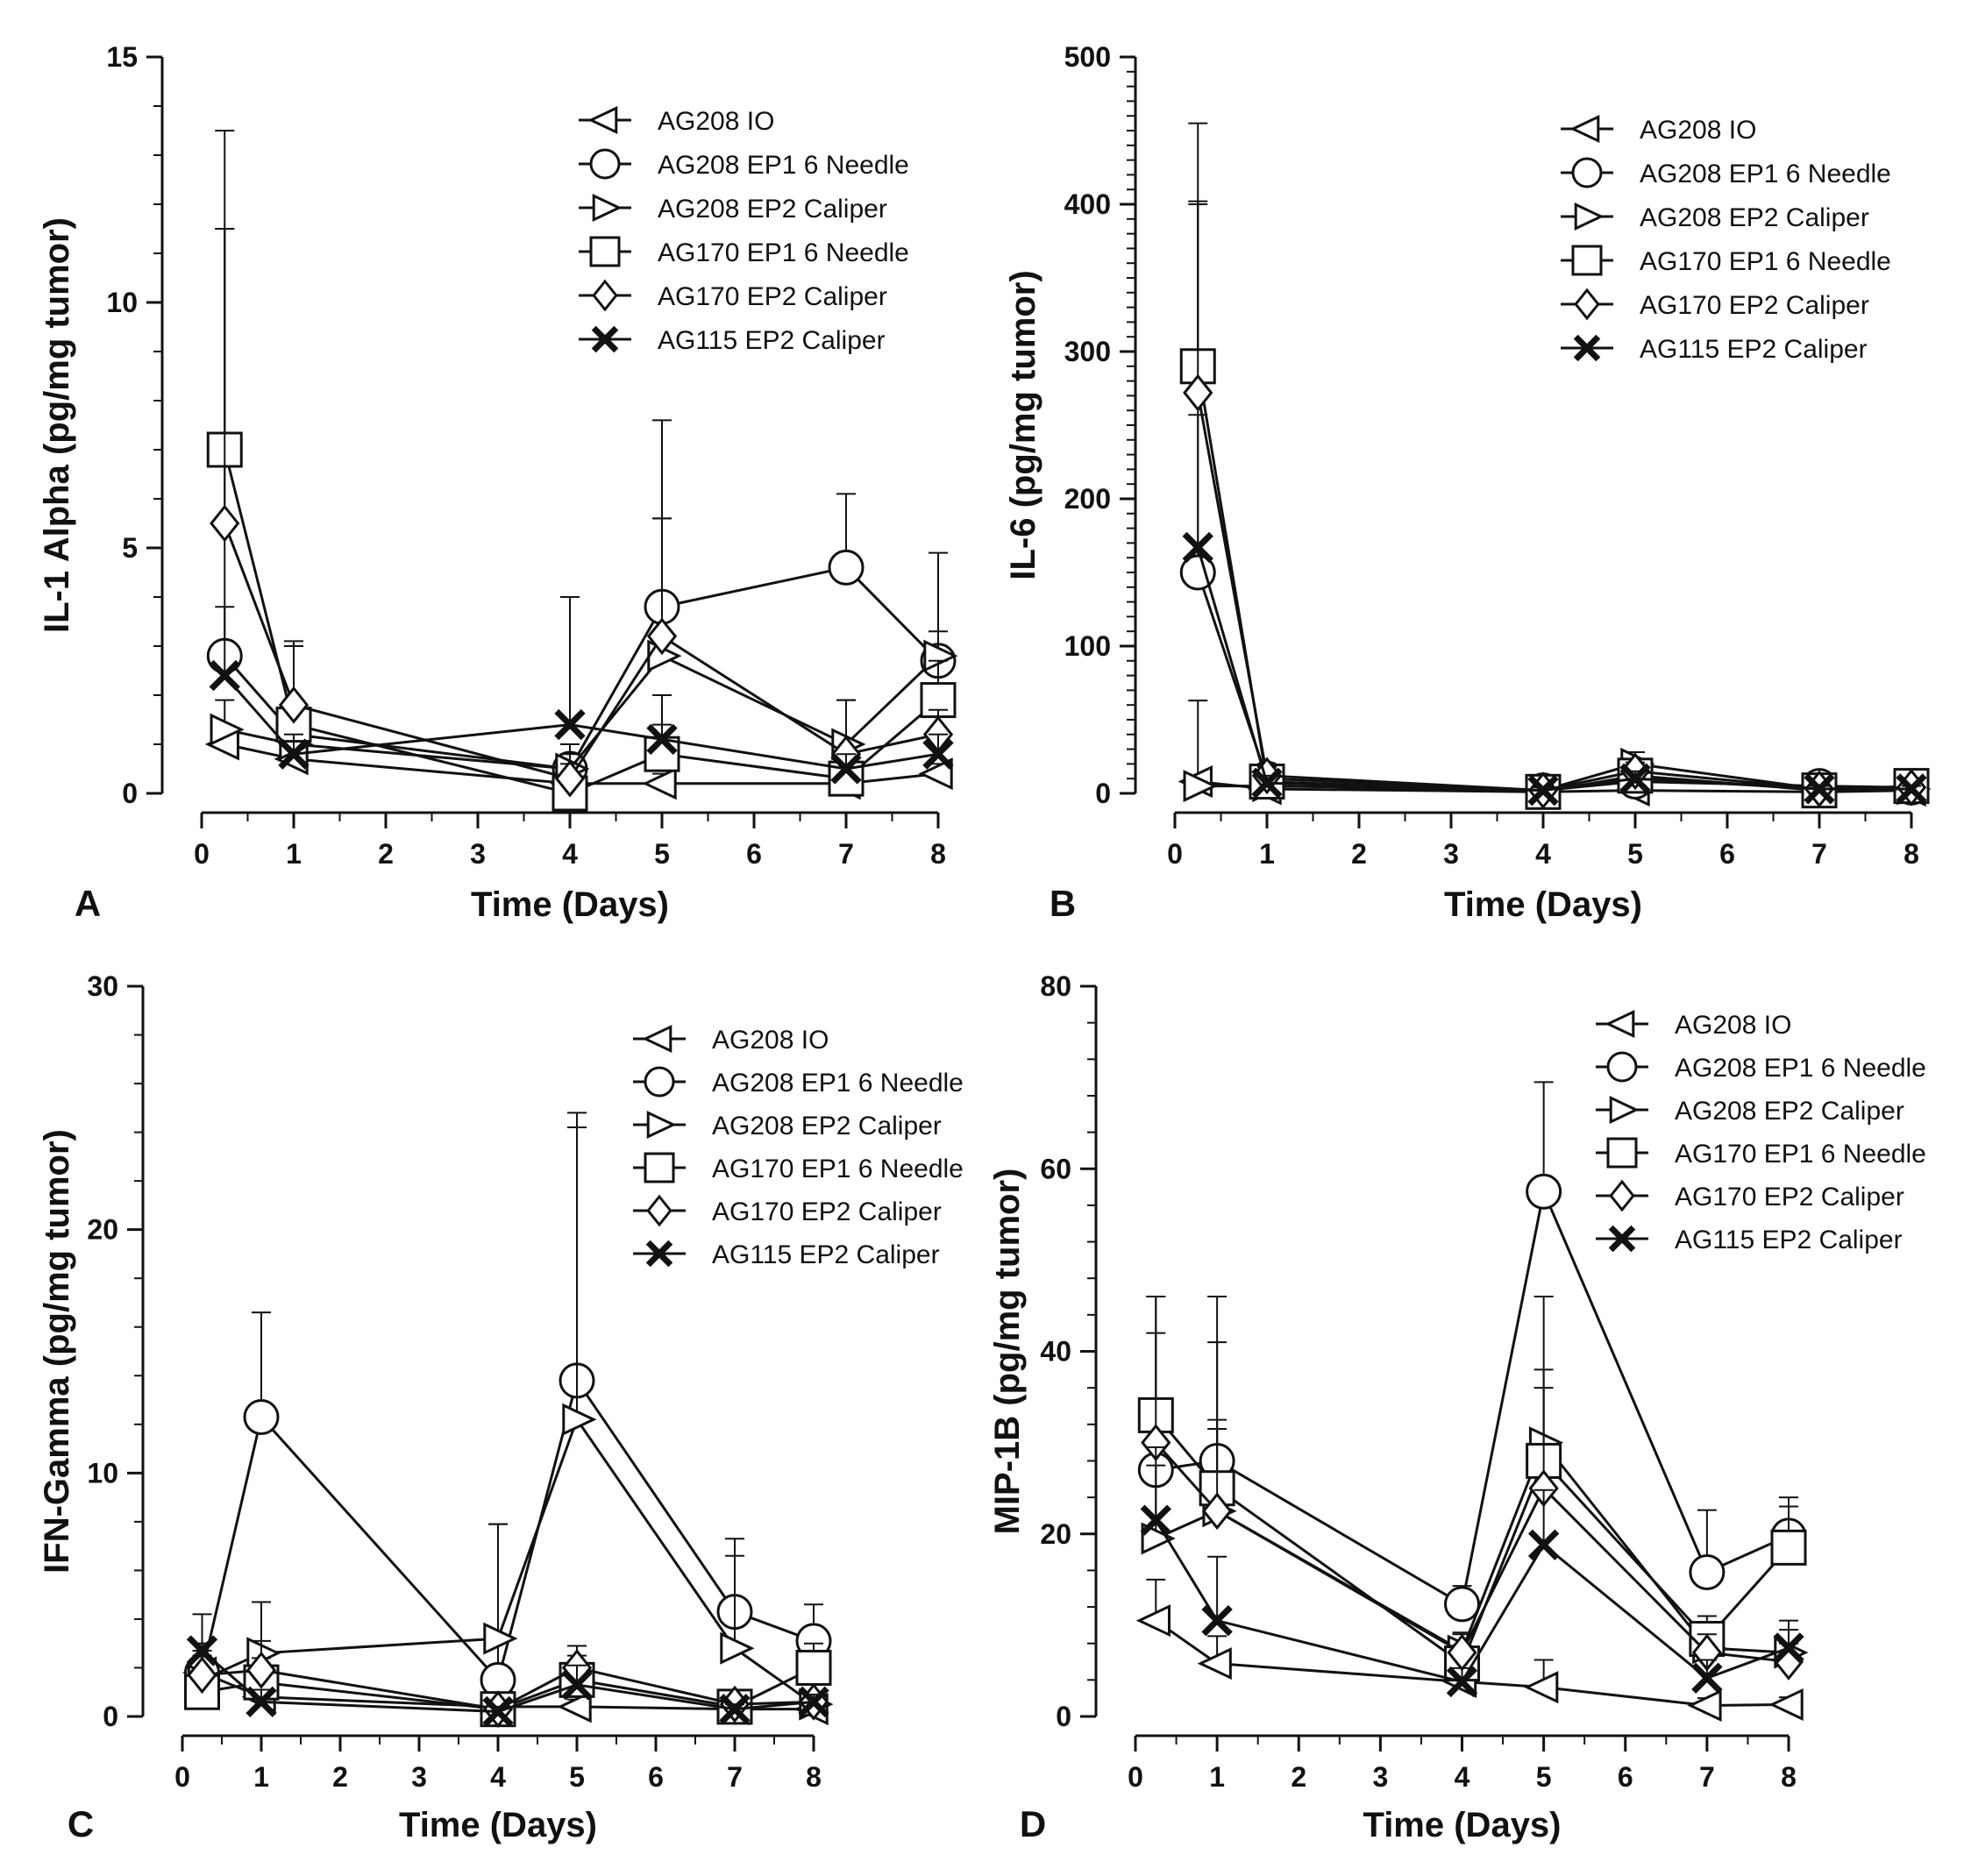 Image resolution: width=1964 pixels, height=1876 pixels. Describe the element at coordinates (57, 1351) in the screenshot. I see `y-axis-label: IFN-Gamma (pg/mg tumor)` at that location.